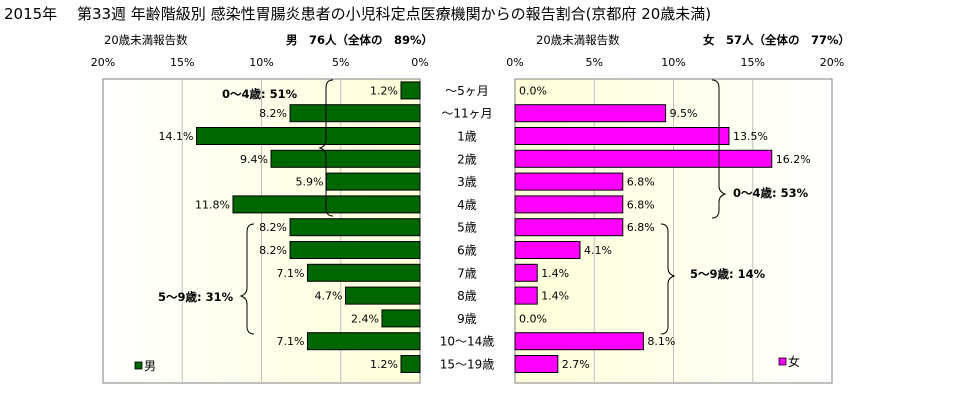  What do you see at coordinates (278, 148) in the screenshot?
I see `male-bracket-0-4: 0～4歳: 51%` at bounding box center [278, 148].